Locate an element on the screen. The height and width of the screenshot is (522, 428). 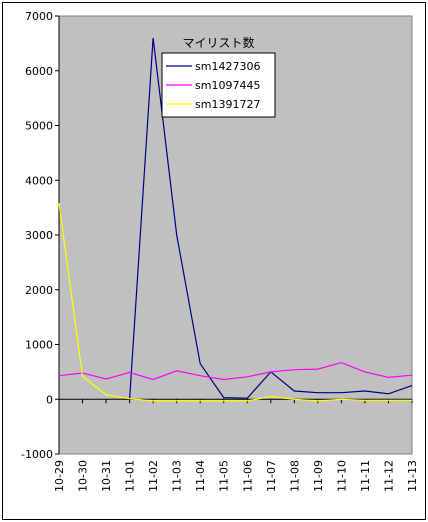
x-tick-label: 11-08 is located at coordinates (294, 476).